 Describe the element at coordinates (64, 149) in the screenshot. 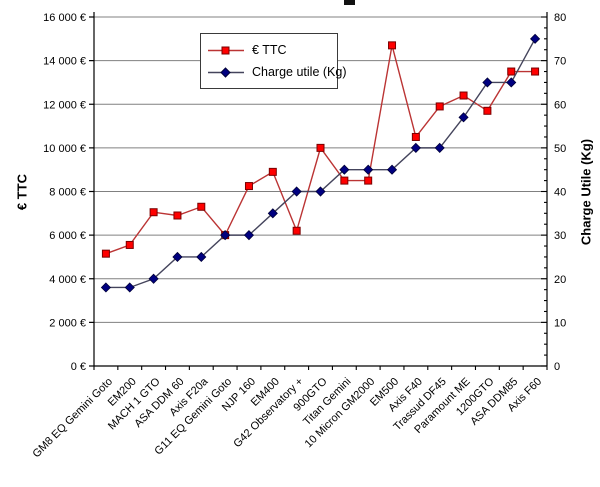

I see `left-tick-label: 10 000 €` at that location.